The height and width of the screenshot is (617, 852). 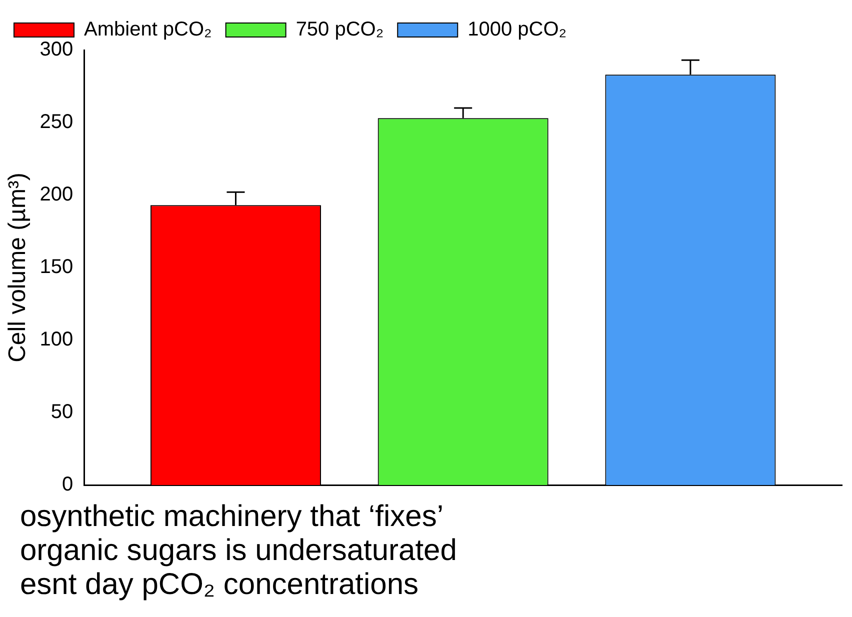 I want to click on y-tick-label: 0, so click(x=68, y=485).